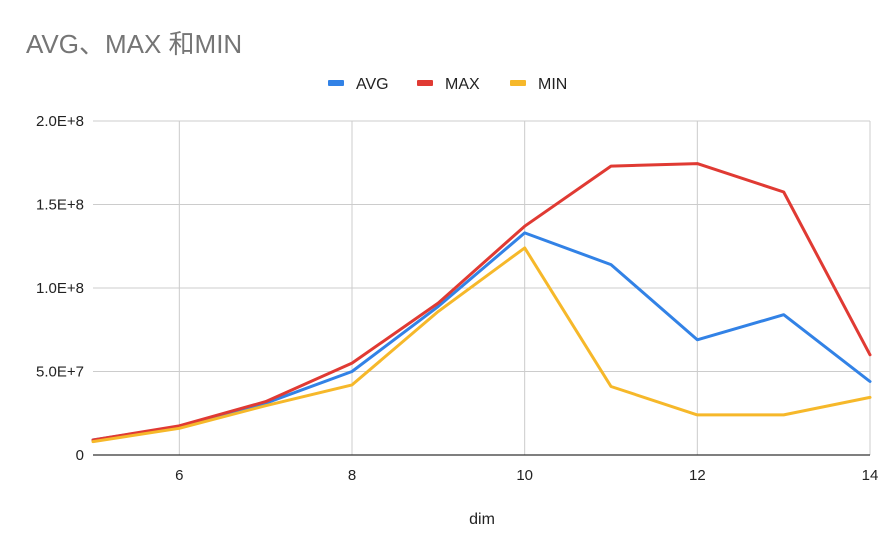 The width and height of the screenshot is (896, 554). I want to click on chart-title: AVG、MAX 和MIN, so click(134, 44).